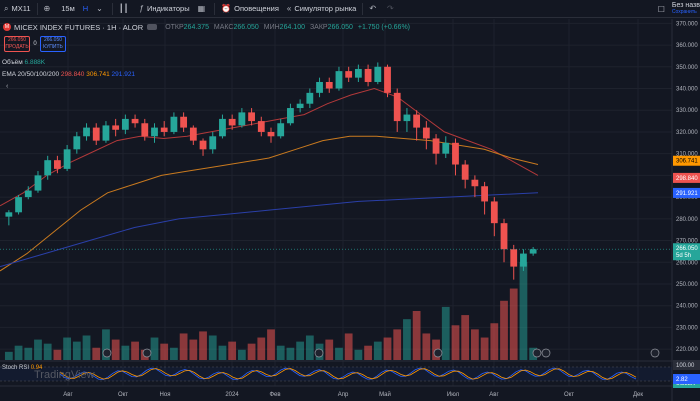  Describe the element at coordinates (196, 27) in the screenshot. I see `open-value: 264.375` at that location.